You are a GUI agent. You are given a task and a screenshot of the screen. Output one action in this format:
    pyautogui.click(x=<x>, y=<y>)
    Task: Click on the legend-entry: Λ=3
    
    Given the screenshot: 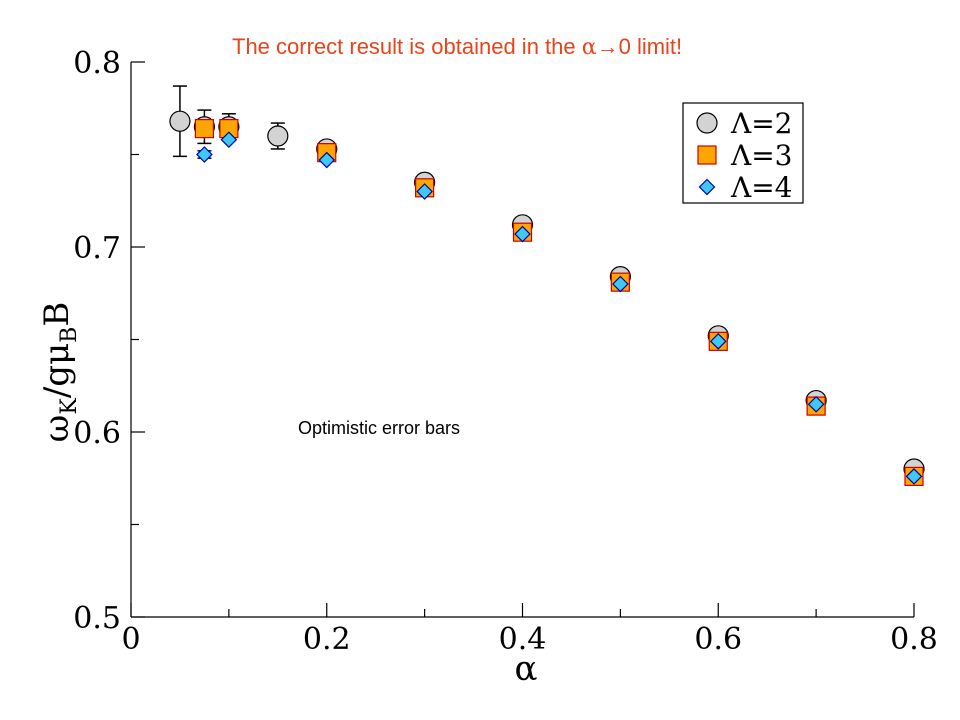 What is the action you would take?
    pyautogui.click(x=745, y=155)
    